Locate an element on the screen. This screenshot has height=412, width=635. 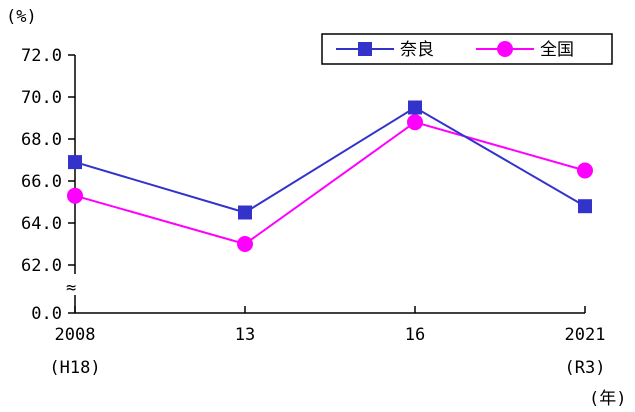
legend-marker-nara is located at coordinates (365, 49).